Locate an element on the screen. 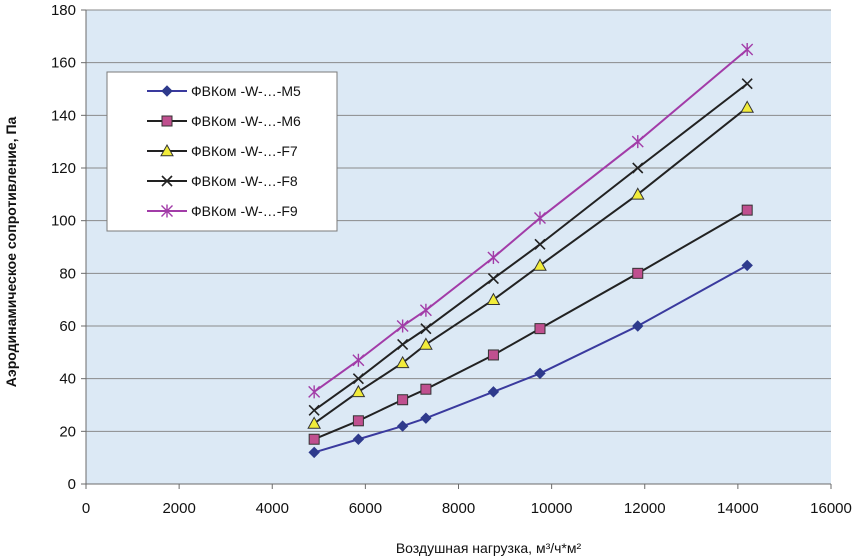 This screenshot has width=852, height=559. x-tick-label: 16000 is located at coordinates (831, 508).